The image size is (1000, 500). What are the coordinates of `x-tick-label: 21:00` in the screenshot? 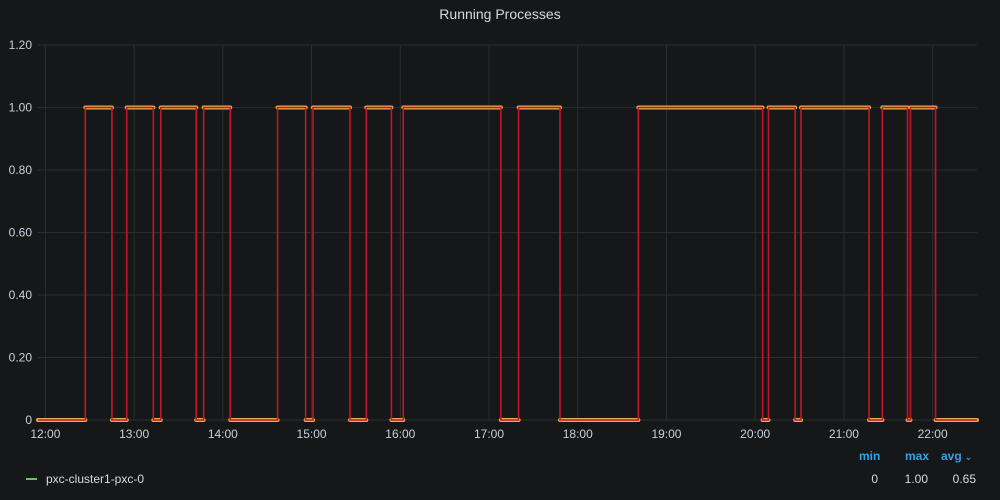 It's located at (844, 434).